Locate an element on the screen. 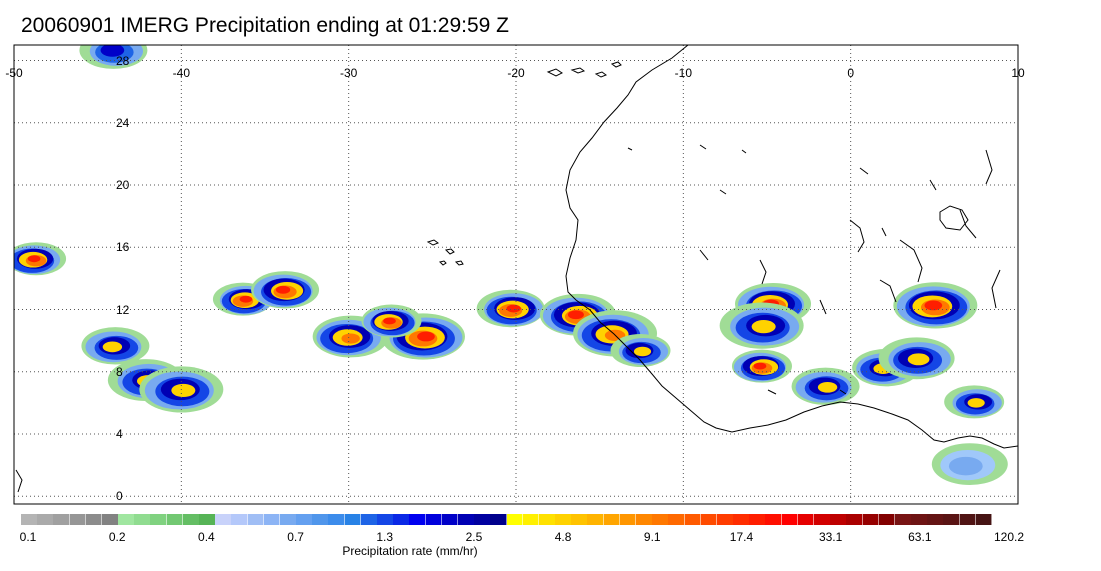 The height and width of the screenshot is (571, 1101). latitude-tick-label: 4 is located at coordinates (119, 433).